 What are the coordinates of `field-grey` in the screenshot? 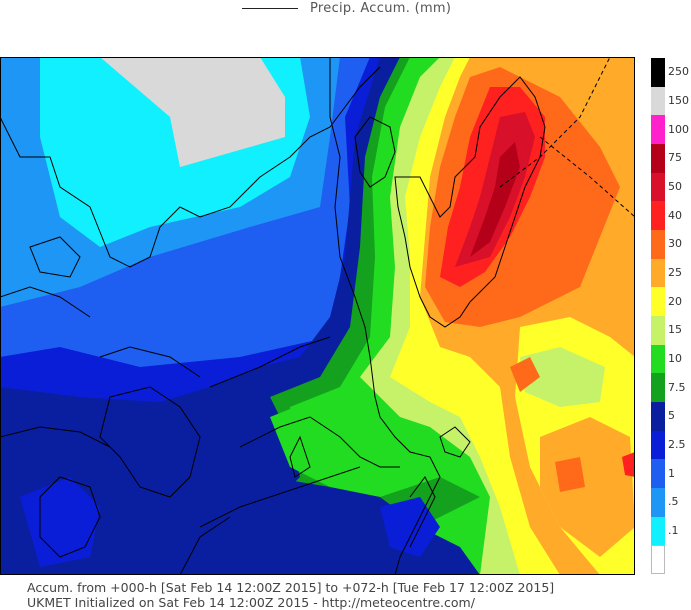 It's located at (192, 112).